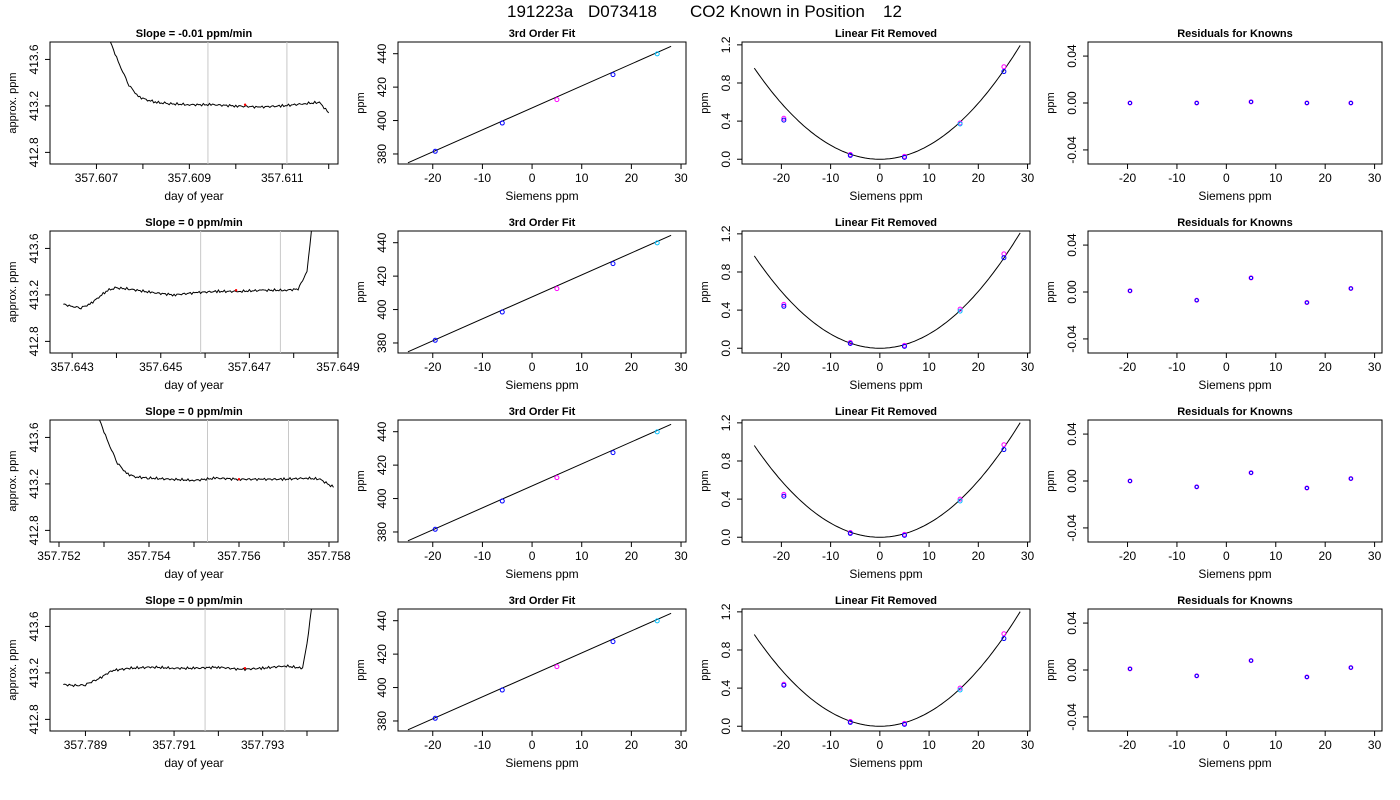 Image resolution: width=1400 pixels, height=800 pixels. I want to click on fit-curve, so click(887, 480).